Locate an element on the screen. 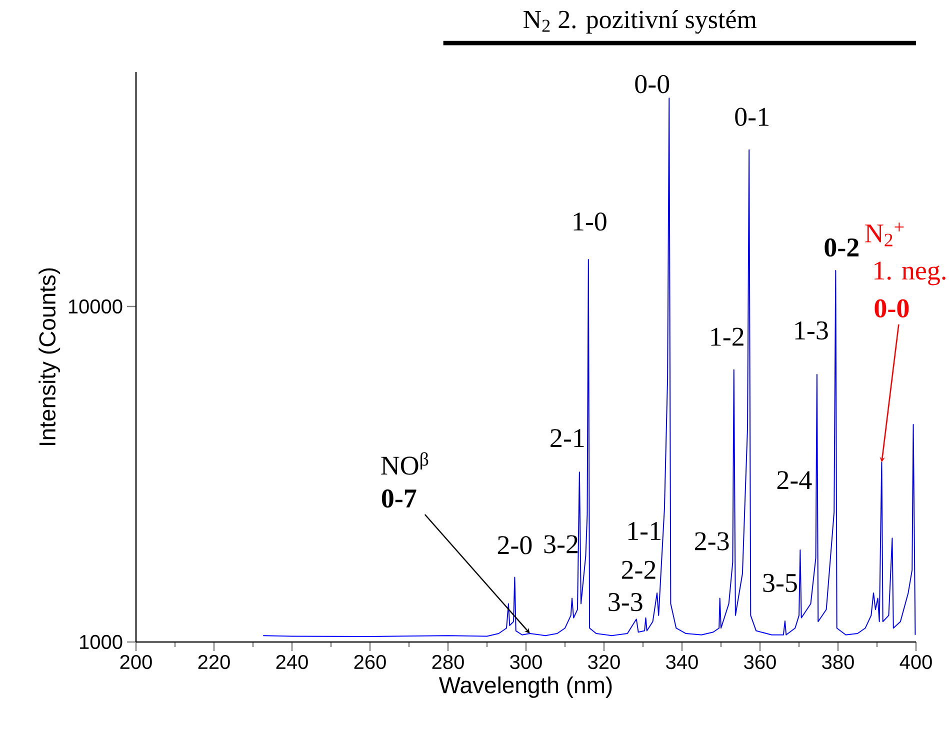  annotation: N$_{2}$+ is located at coordinates (884, 234).